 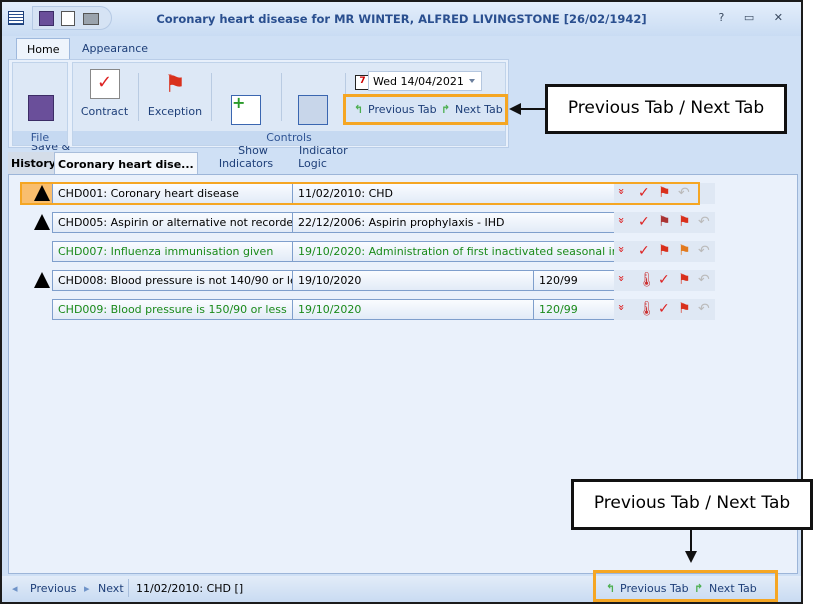 I want to click on indicator-code: CHD009: Blood pressure is 150/90 or less, so click(x=172, y=309).